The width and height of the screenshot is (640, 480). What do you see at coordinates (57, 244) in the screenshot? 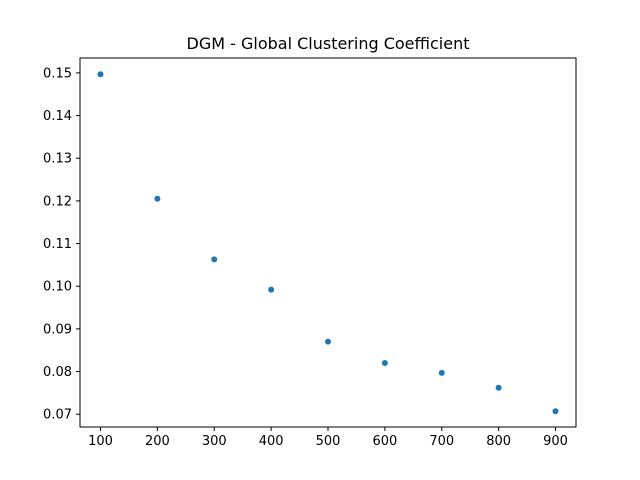
I see `y-tick-label: 0.11` at bounding box center [57, 244].